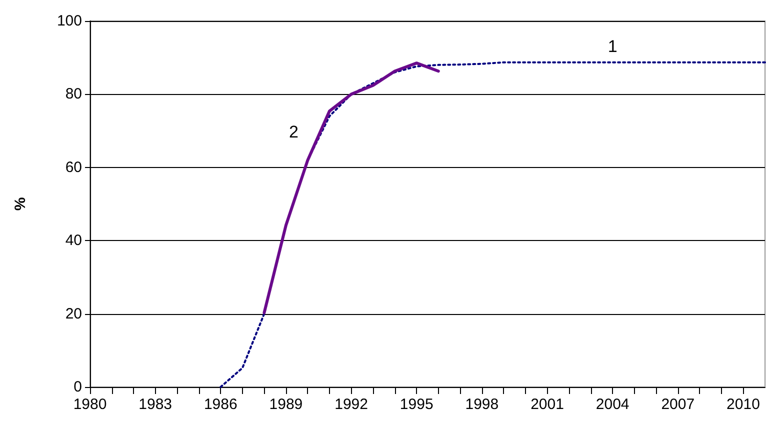 This screenshot has width=766, height=423. What do you see at coordinates (73, 94) in the screenshot?
I see `y-tick-label: 80` at bounding box center [73, 94].